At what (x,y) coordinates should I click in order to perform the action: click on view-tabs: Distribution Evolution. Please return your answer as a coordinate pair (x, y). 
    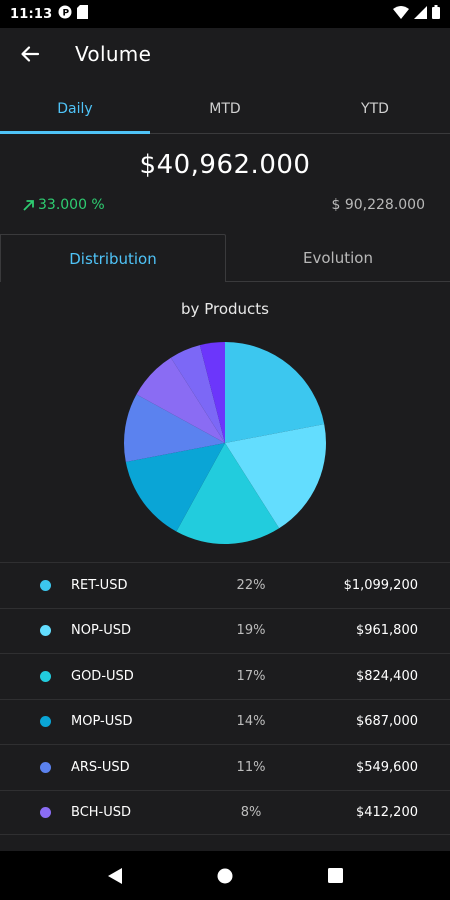
    Looking at the image, I should click on (225, 258).